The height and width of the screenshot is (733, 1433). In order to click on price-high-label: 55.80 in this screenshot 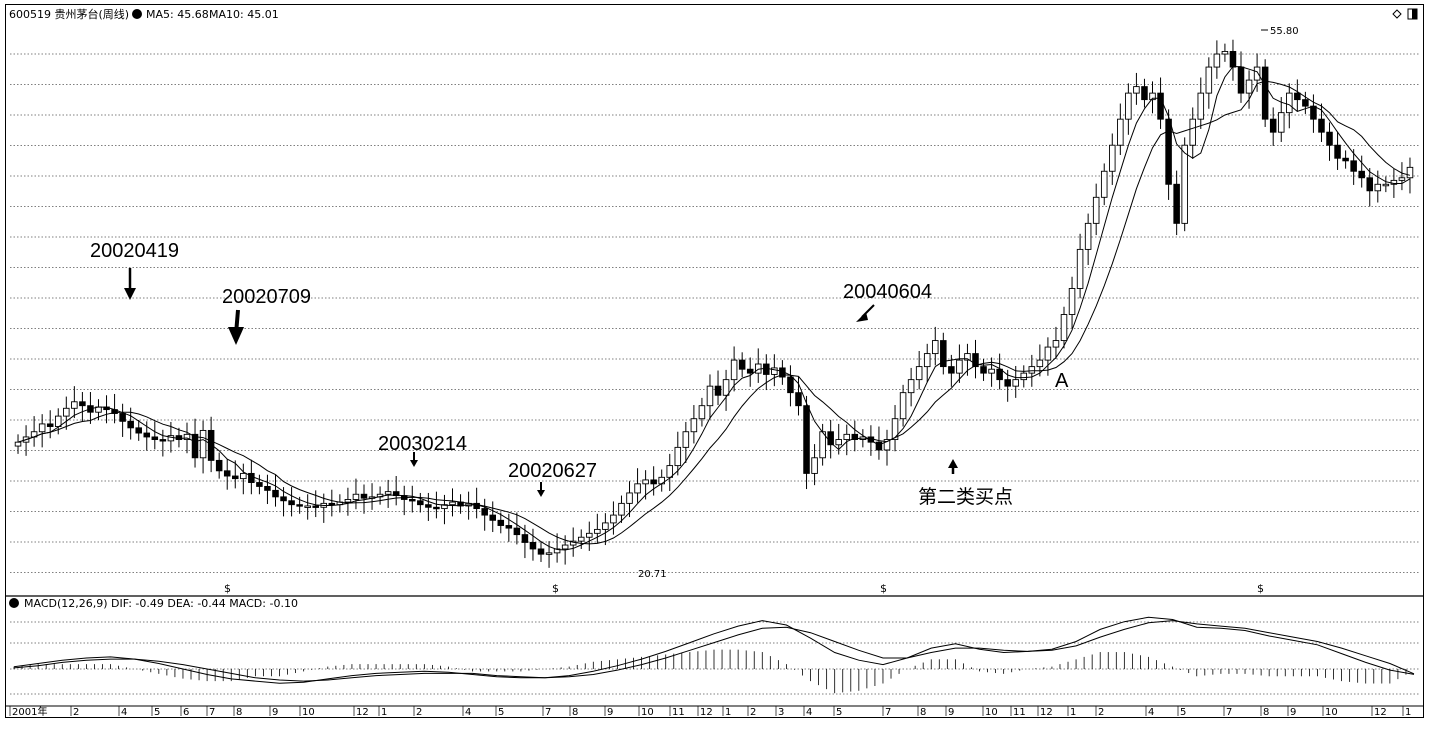, I will do `click(1284, 31)`.